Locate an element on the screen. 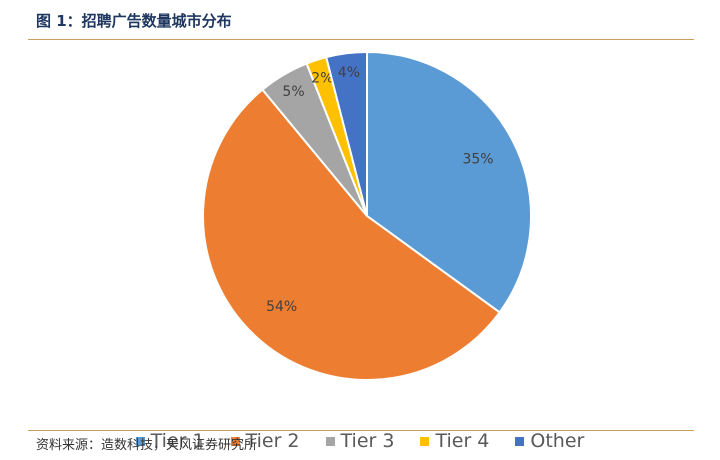 The image size is (720, 460). data-label-tier-3: 5% is located at coordinates (293, 92).